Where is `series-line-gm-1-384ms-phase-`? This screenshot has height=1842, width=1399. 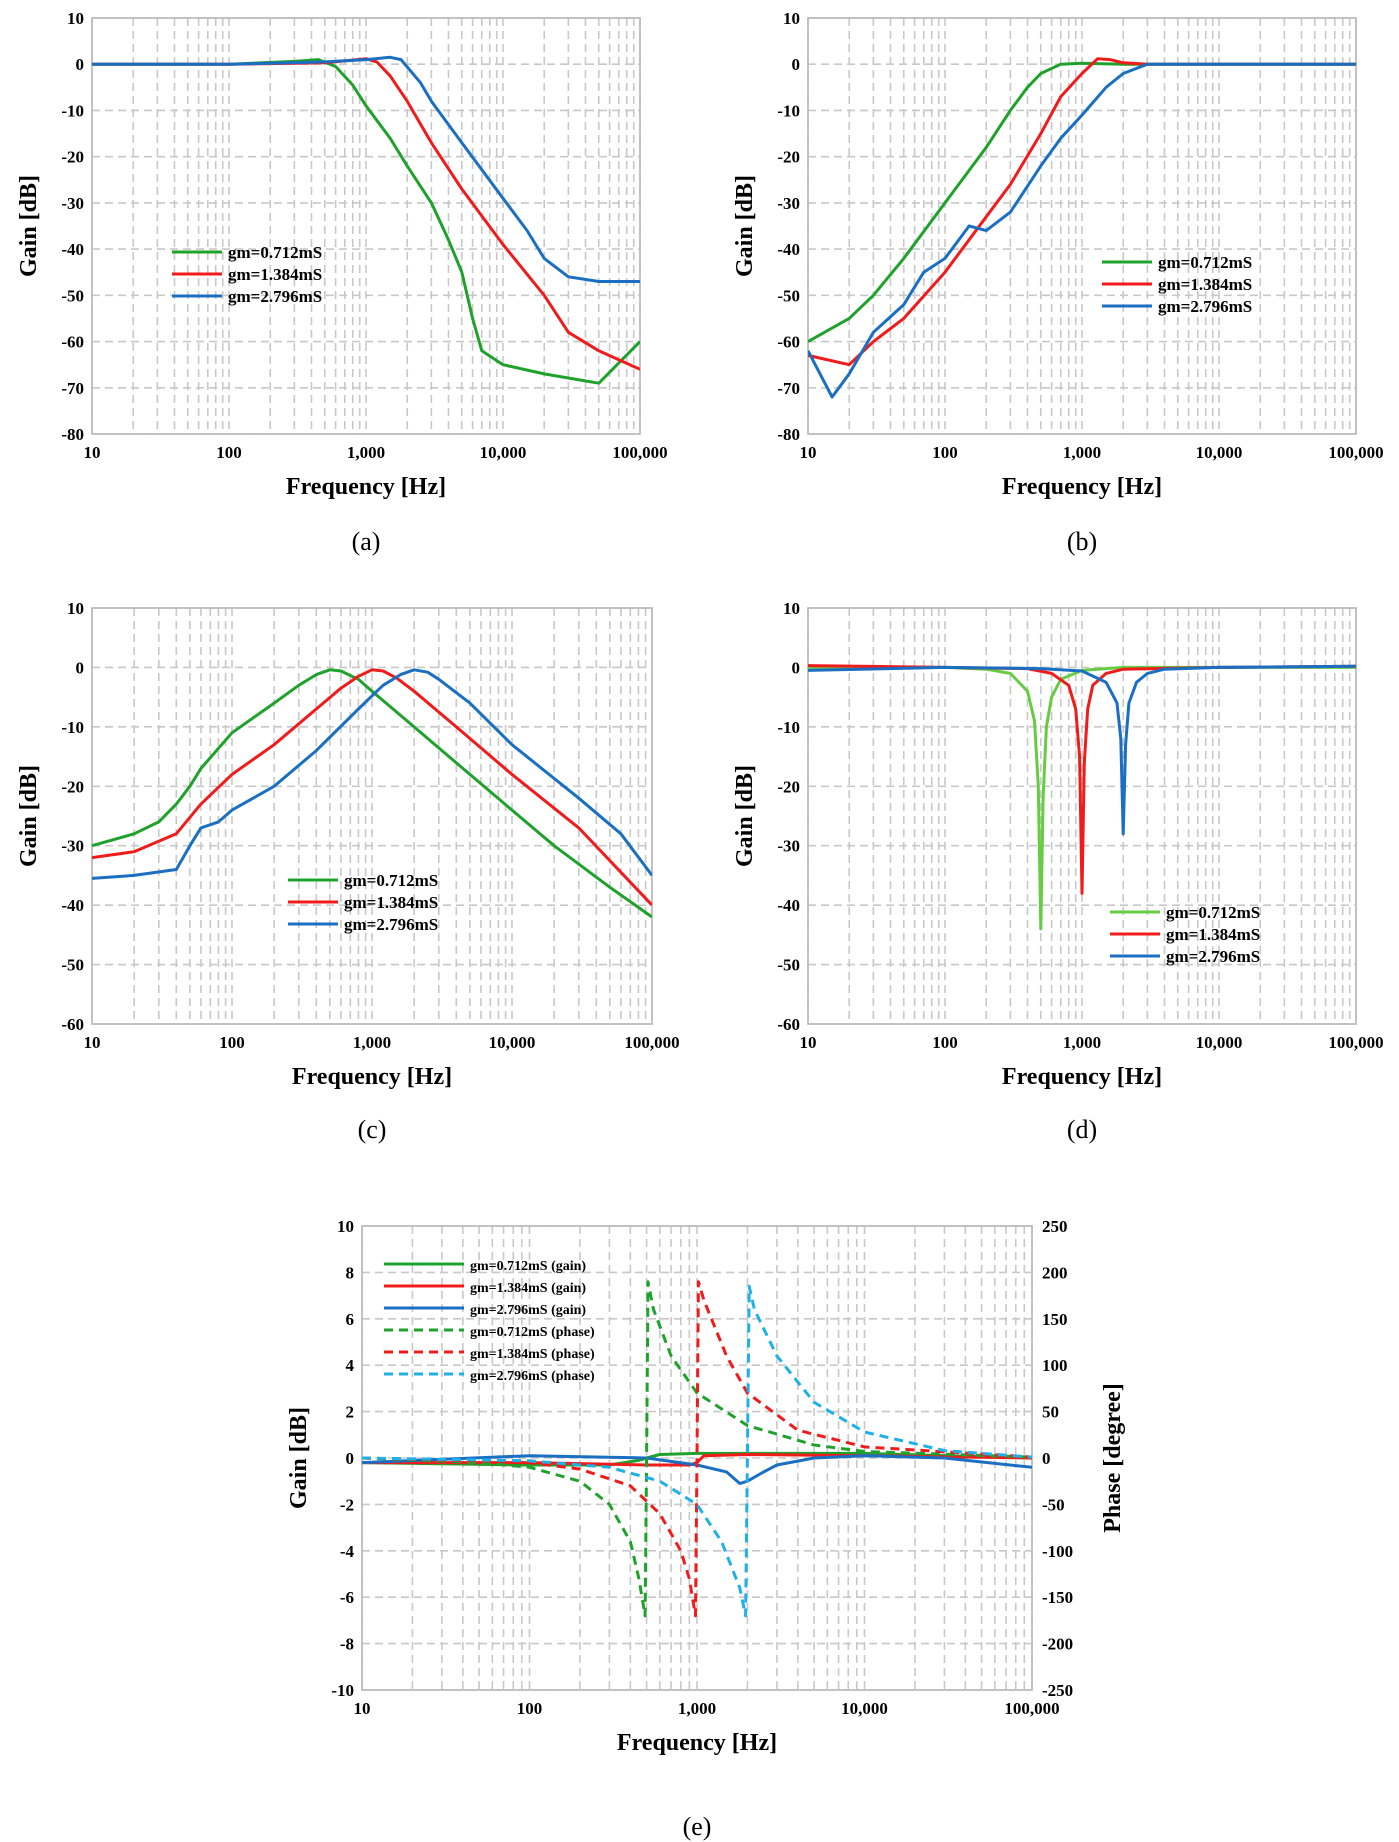
series-line-gm-1-384ms-phase- is located at coordinates (697, 1449).